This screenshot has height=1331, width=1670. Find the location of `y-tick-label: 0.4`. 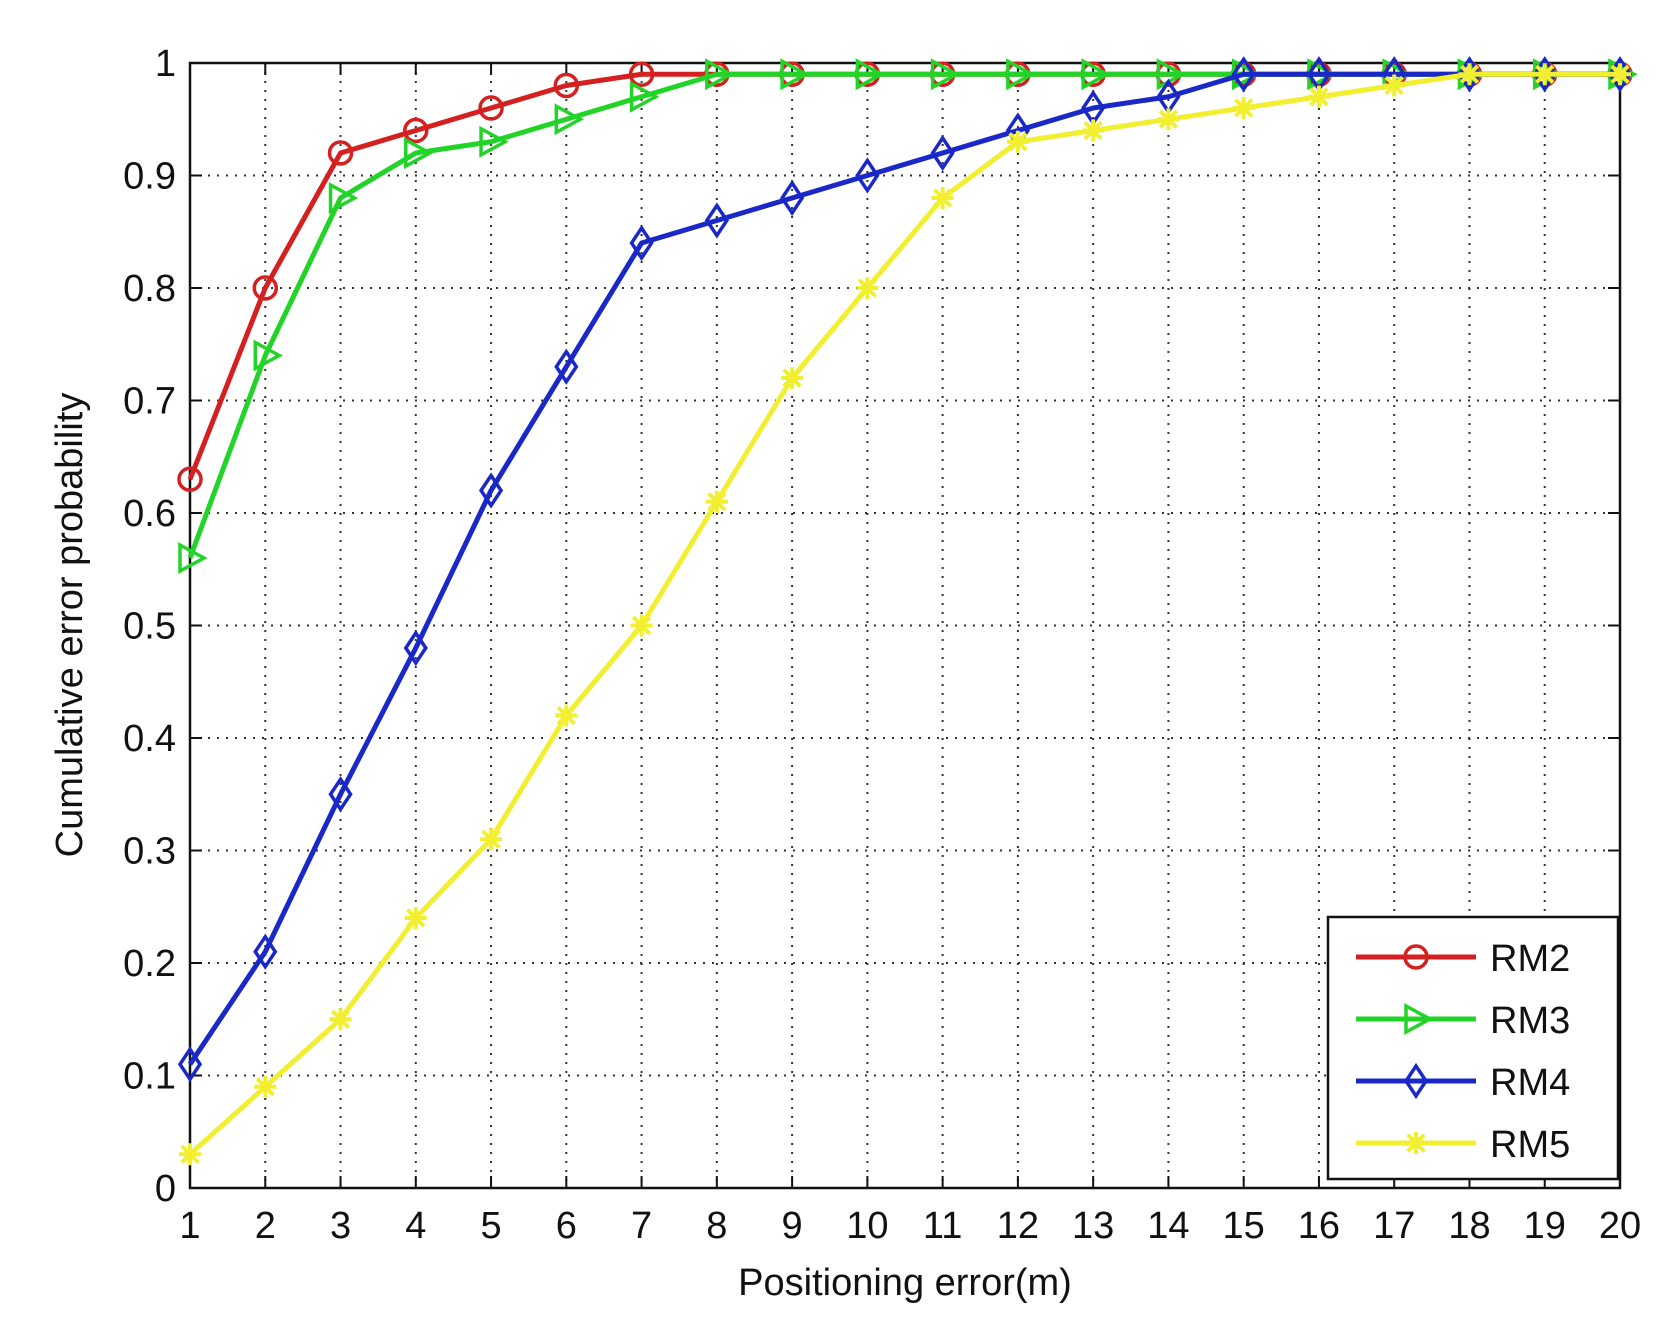

y-tick-label: 0.4 is located at coordinates (149, 739).